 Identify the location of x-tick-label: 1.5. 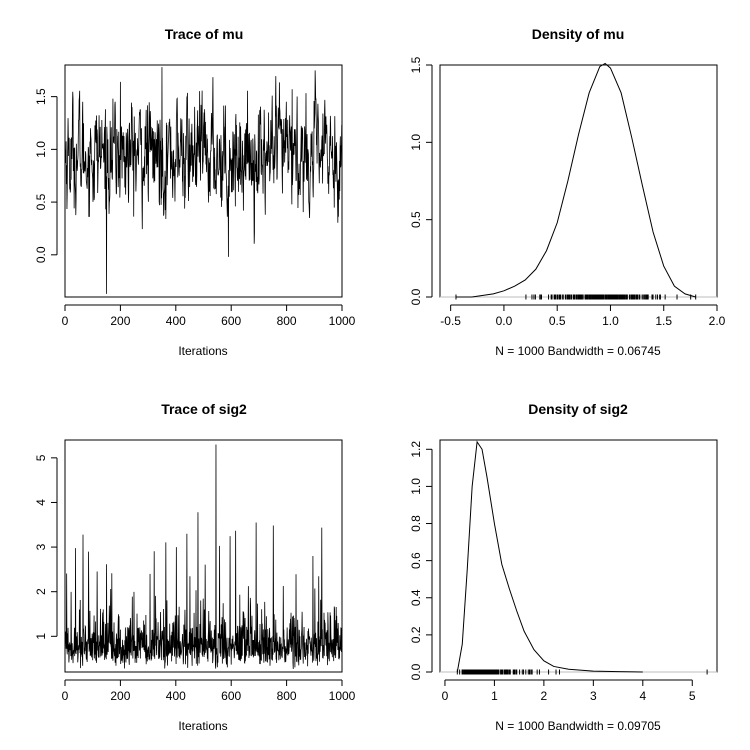
(663, 321).